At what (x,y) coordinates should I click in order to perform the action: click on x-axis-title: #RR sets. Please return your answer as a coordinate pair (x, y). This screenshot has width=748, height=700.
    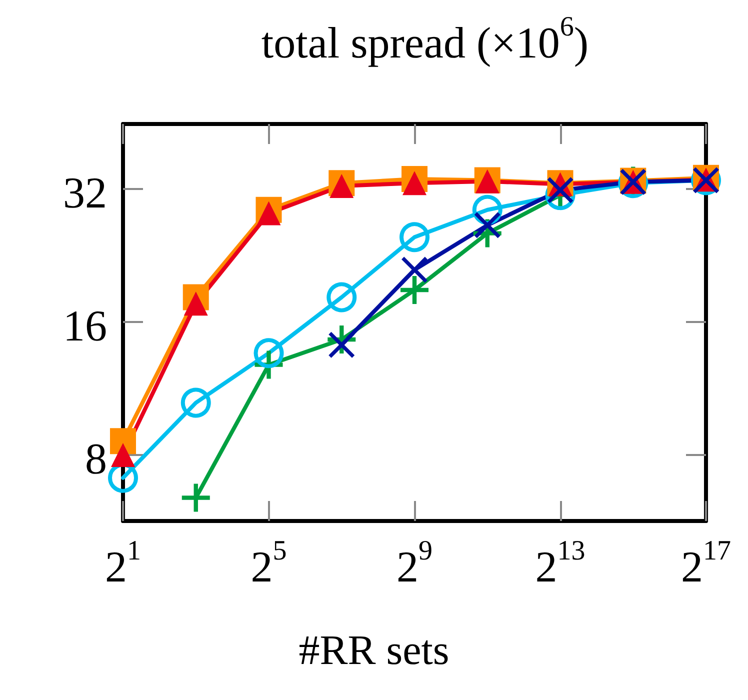
    Looking at the image, I should click on (374, 651).